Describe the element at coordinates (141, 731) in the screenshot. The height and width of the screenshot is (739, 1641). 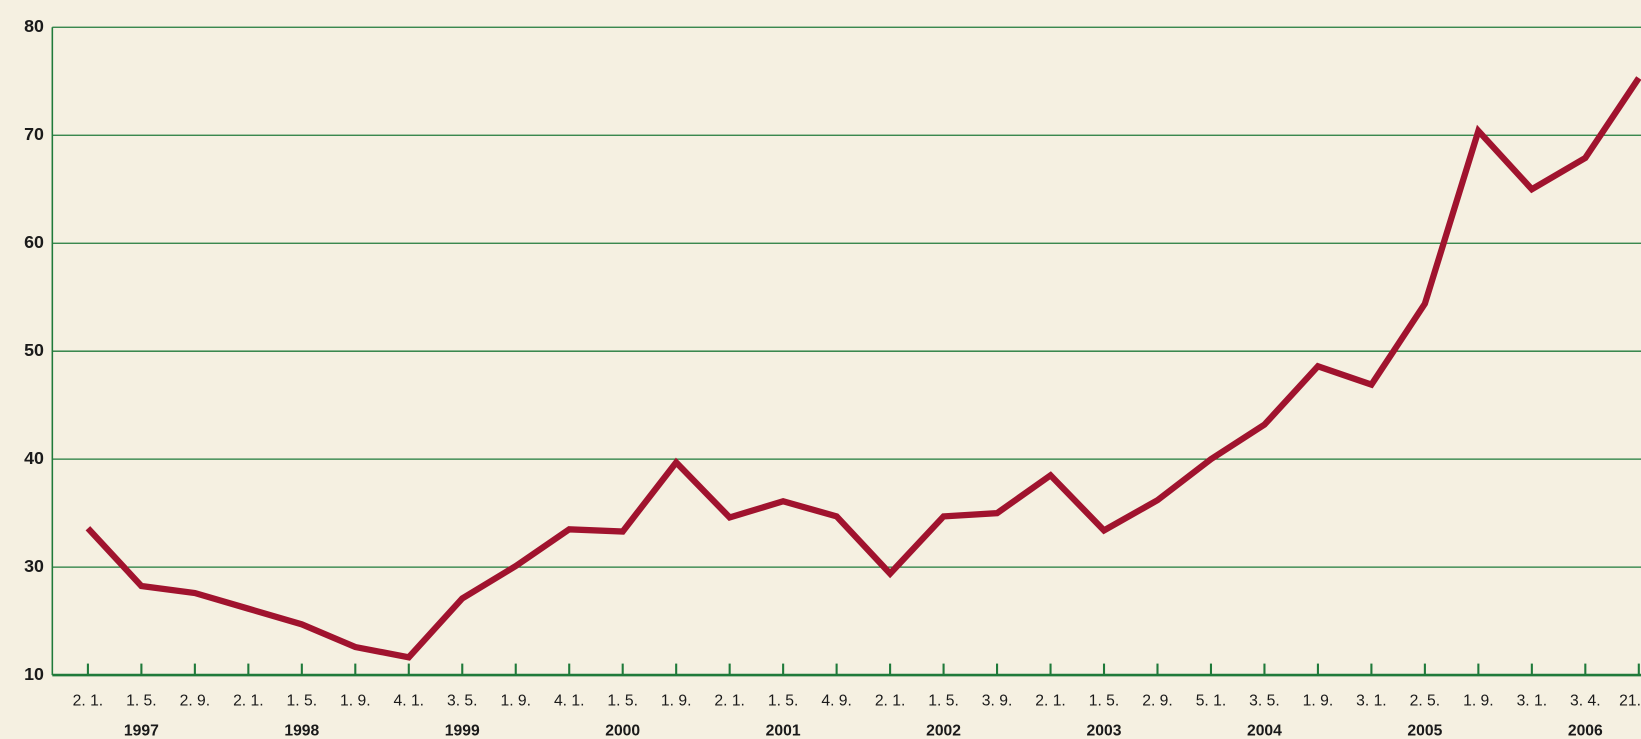
I see `year-label: 1997` at that location.